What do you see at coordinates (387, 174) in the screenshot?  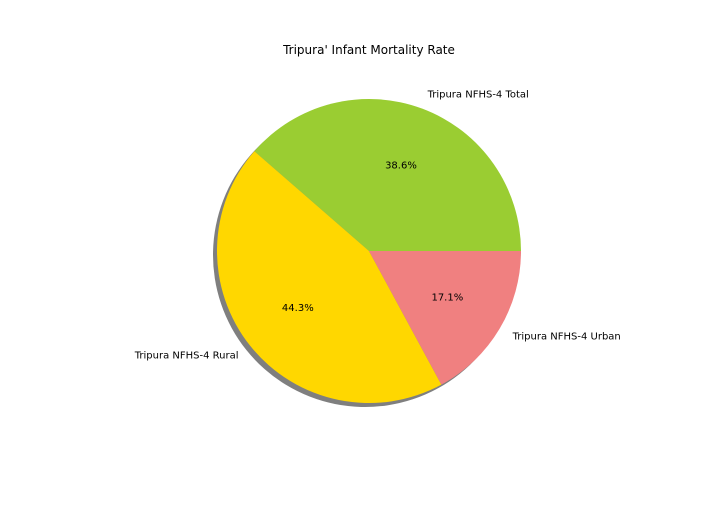 I see `slice-tripura-nfhs-4-total` at bounding box center [387, 174].